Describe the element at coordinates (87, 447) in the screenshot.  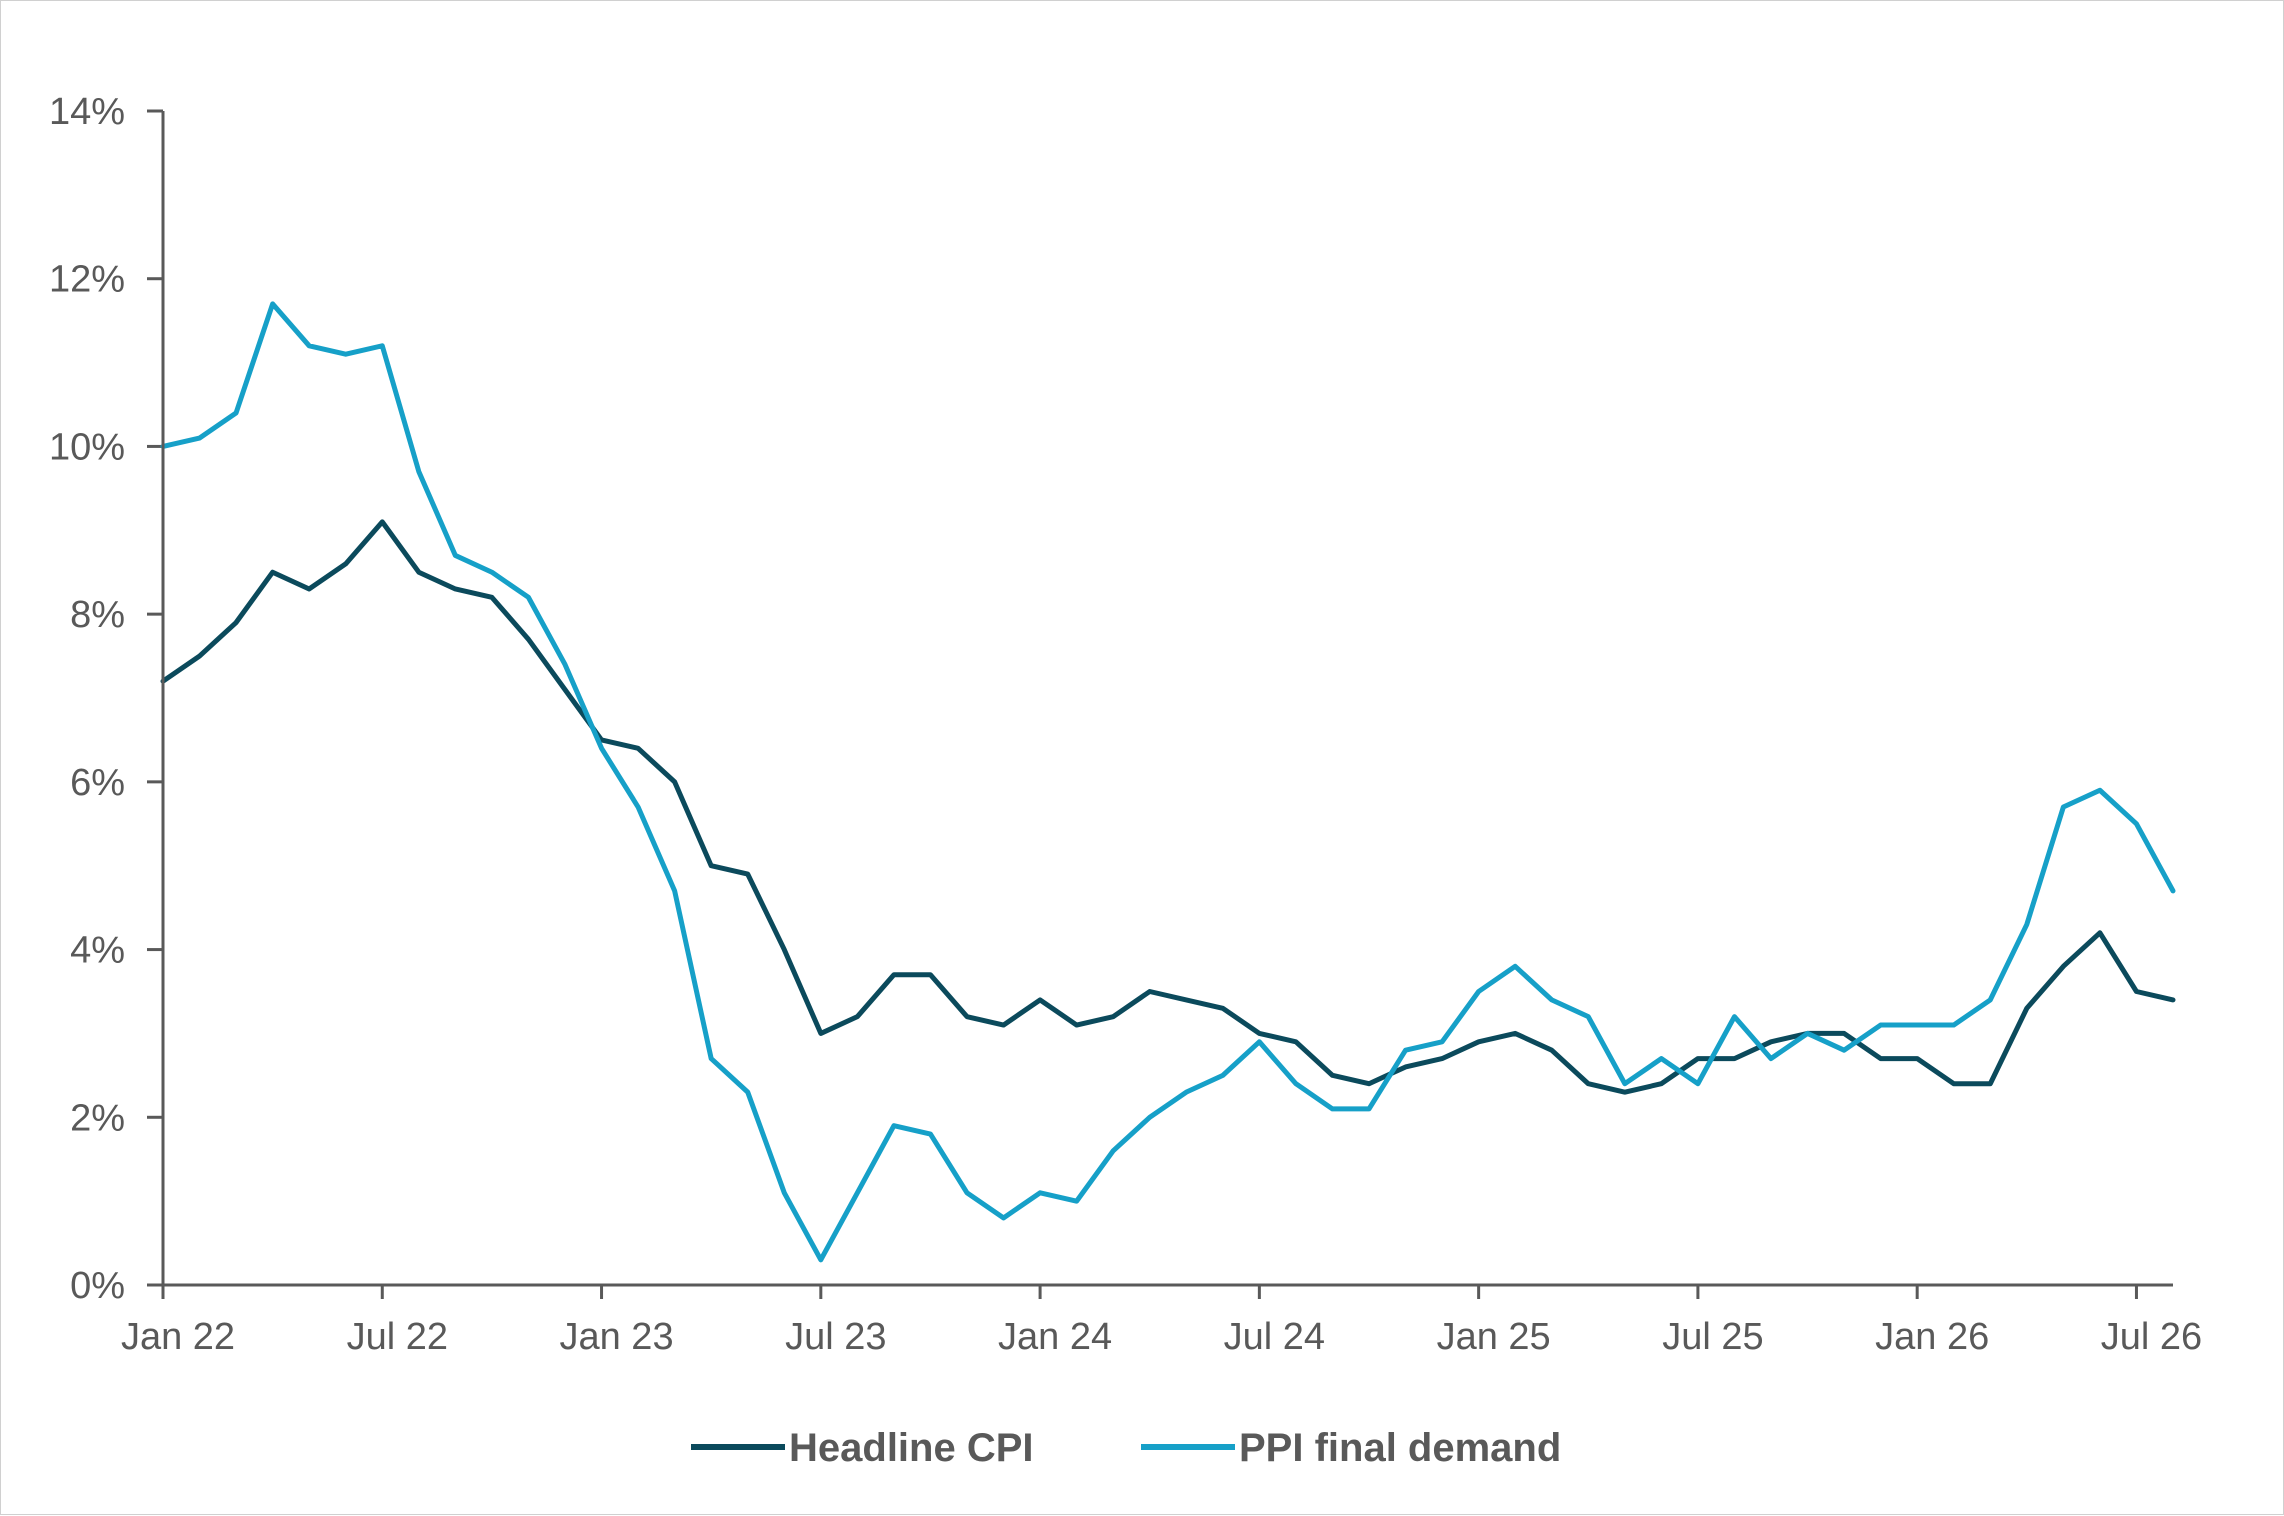
I see `y-tick-label: 10%` at that location.